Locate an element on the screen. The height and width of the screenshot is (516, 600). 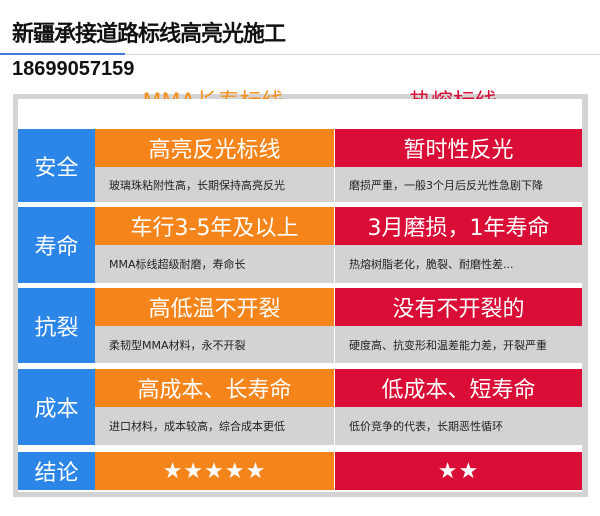
mma-rating: ★★★★★ is located at coordinates (214, 471).